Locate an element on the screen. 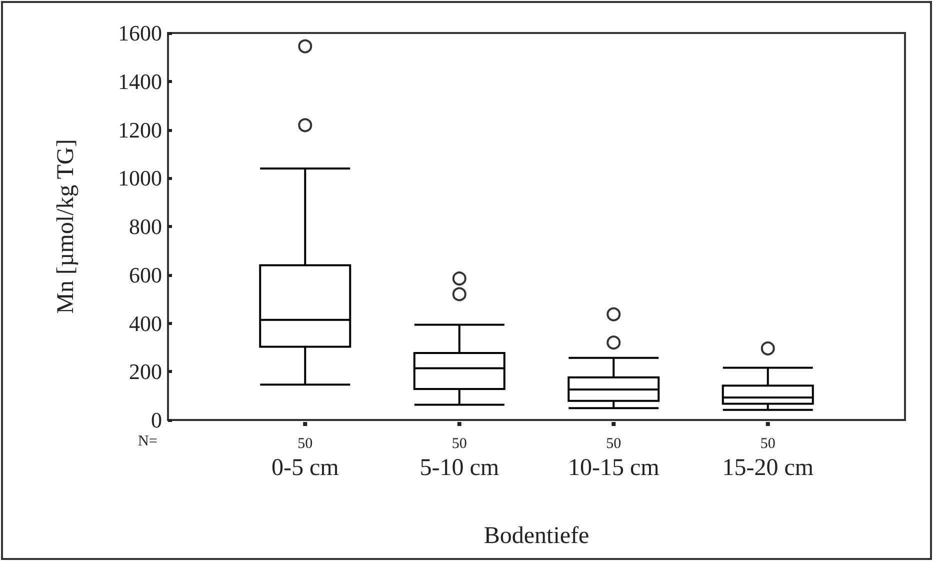  y-tick-label: 1200 is located at coordinates (140, 129).